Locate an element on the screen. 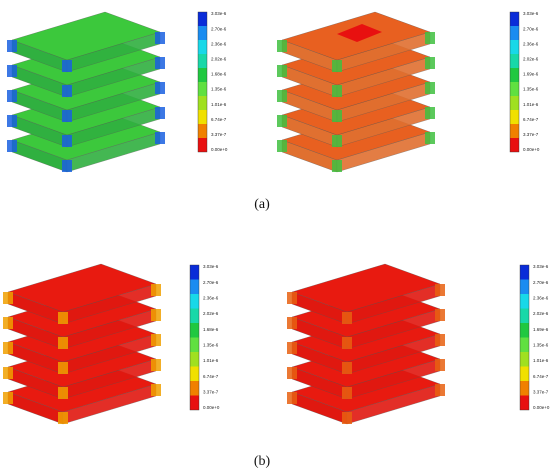  plate-center is located at coordinates (359, 33).